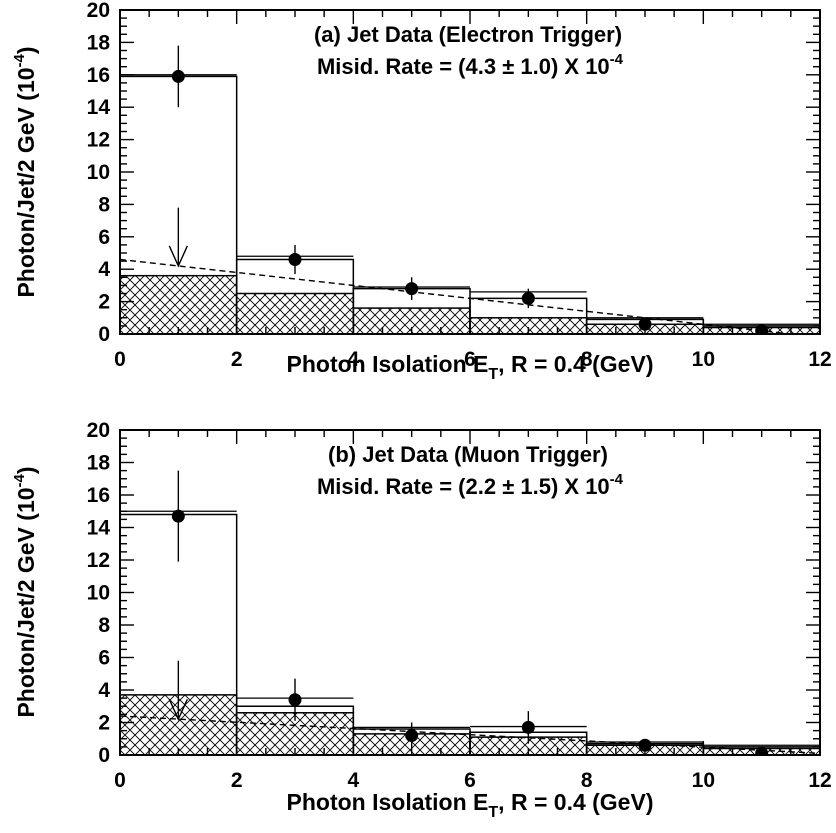 The height and width of the screenshot is (833, 836). Describe the element at coordinates (459, 296) in the screenshot. I see `panel-a-dashed-fit-line` at that location.